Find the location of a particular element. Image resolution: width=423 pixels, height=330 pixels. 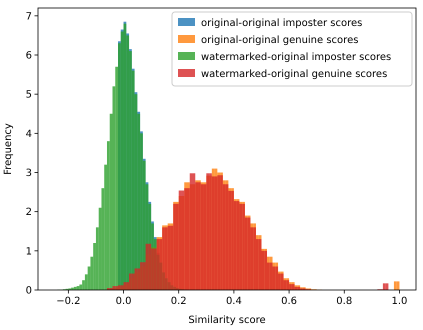

x-tick-label: 1.0 is located at coordinates (399, 301).